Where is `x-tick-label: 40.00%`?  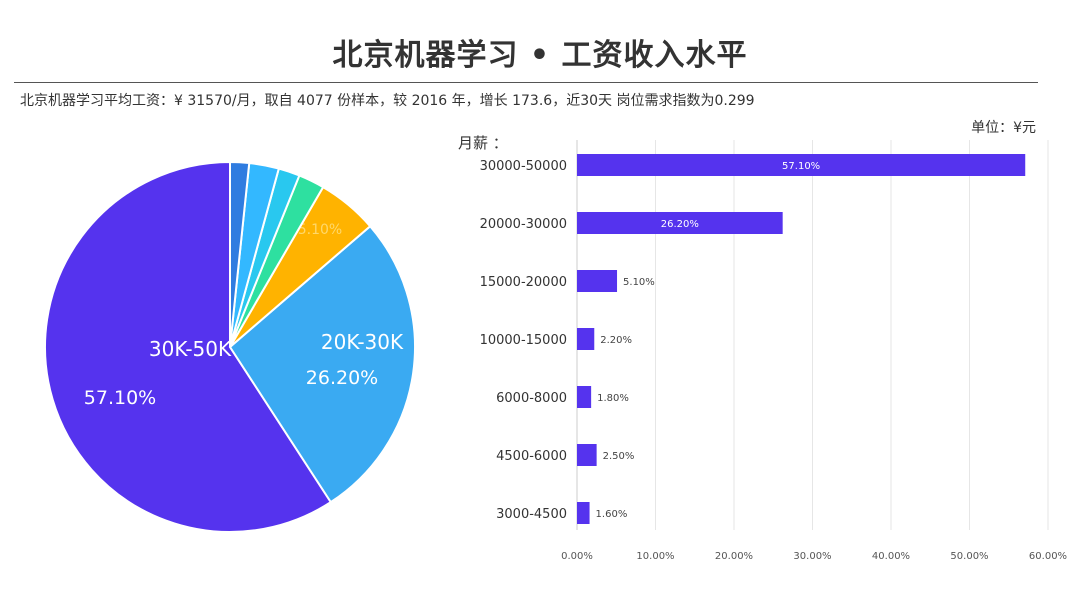
x-tick-label: 40.00% is located at coordinates (891, 556).